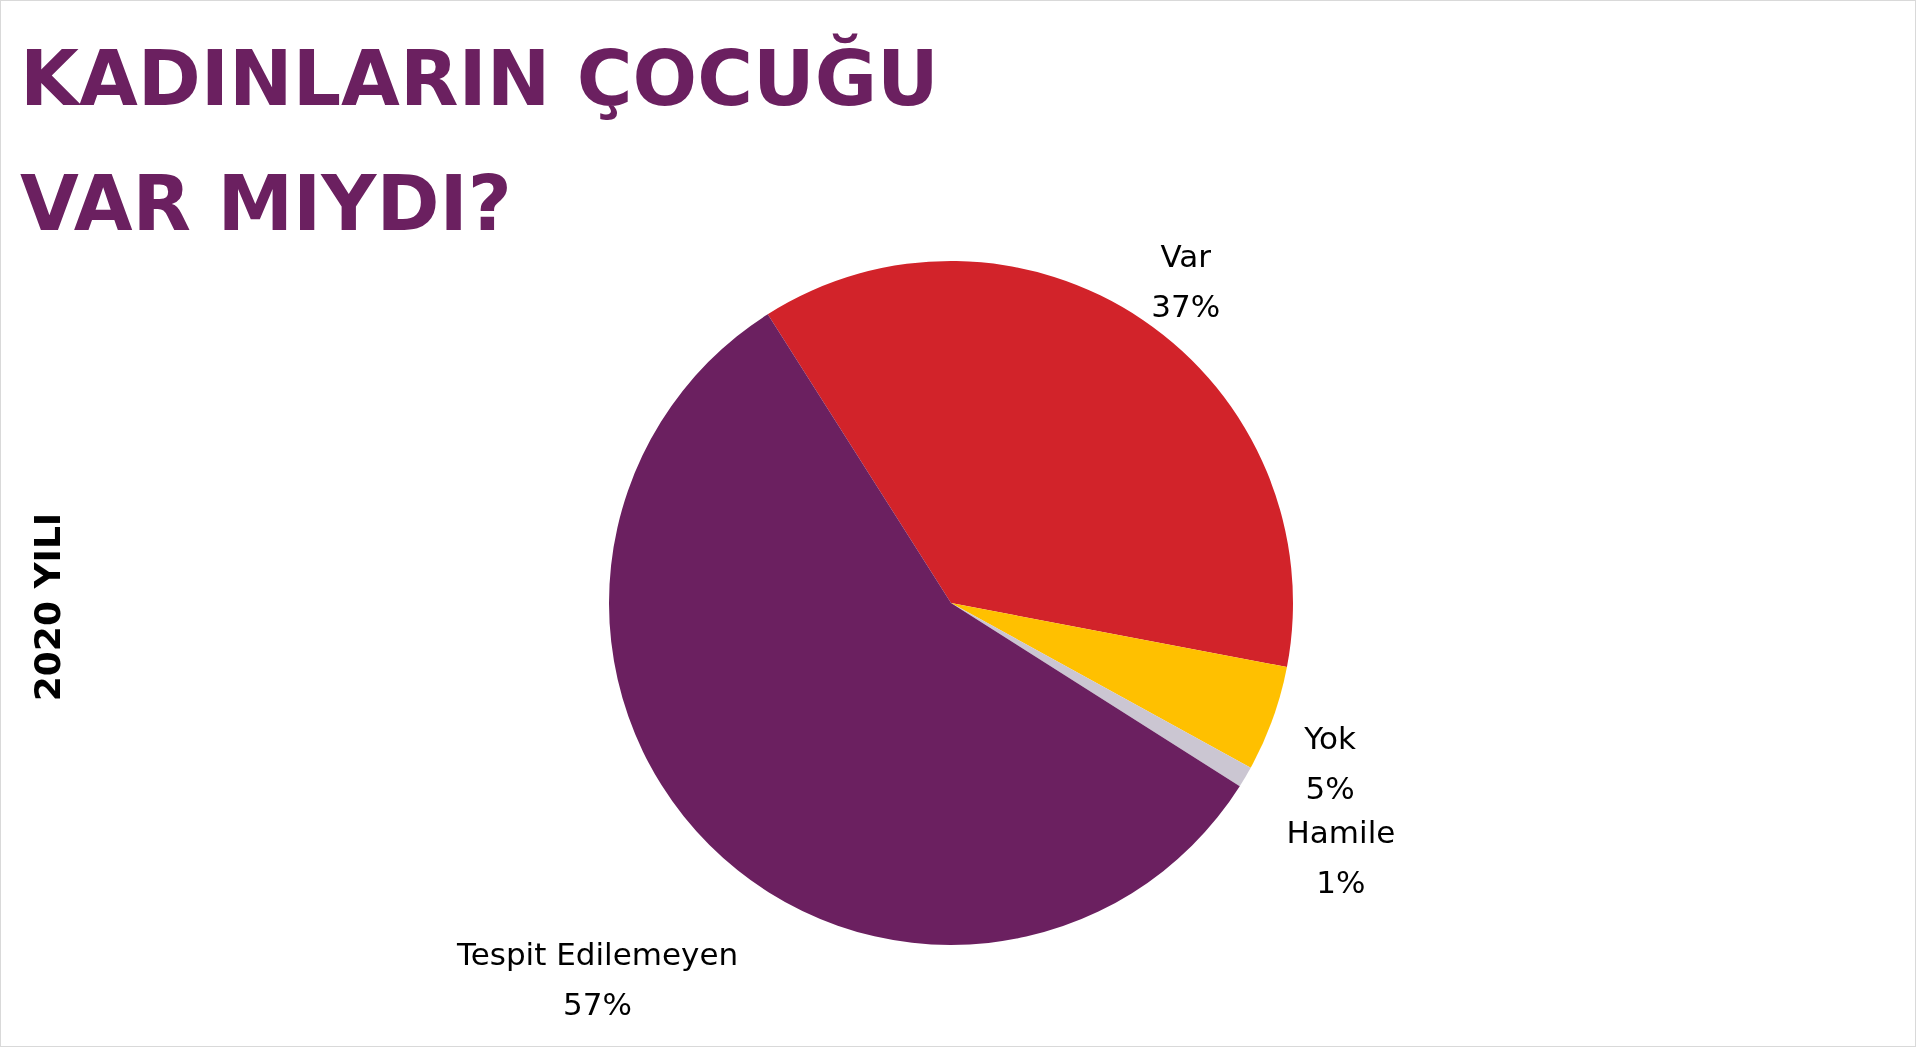 This screenshot has width=1916, height=1047. What do you see at coordinates (47, 607) in the screenshot?
I see `text: 2020 YILI` at bounding box center [47, 607].